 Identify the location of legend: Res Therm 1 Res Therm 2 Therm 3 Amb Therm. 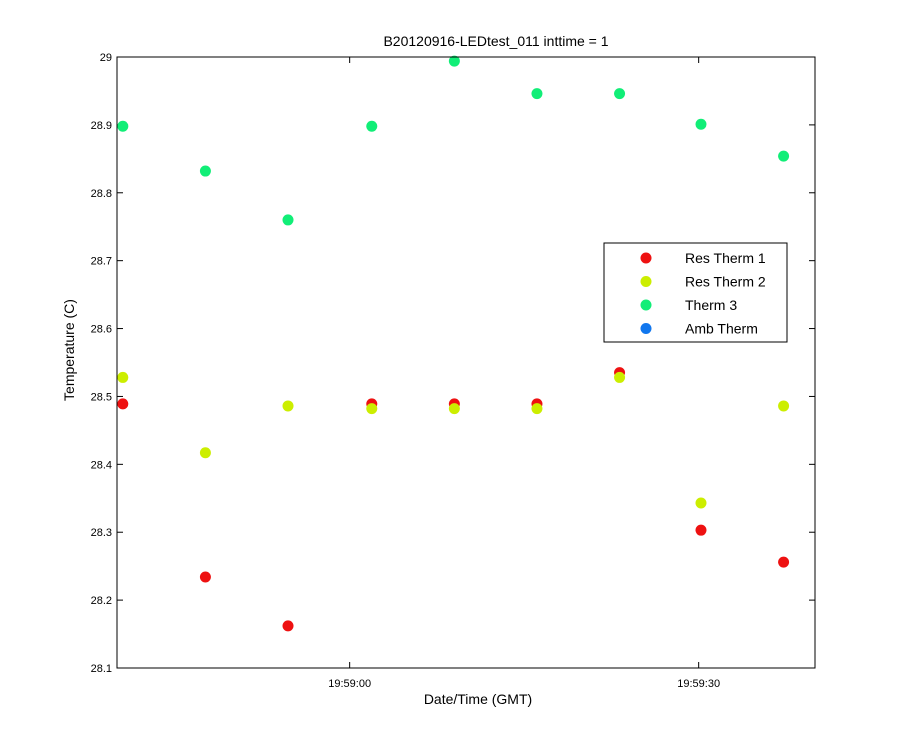
(695, 292).